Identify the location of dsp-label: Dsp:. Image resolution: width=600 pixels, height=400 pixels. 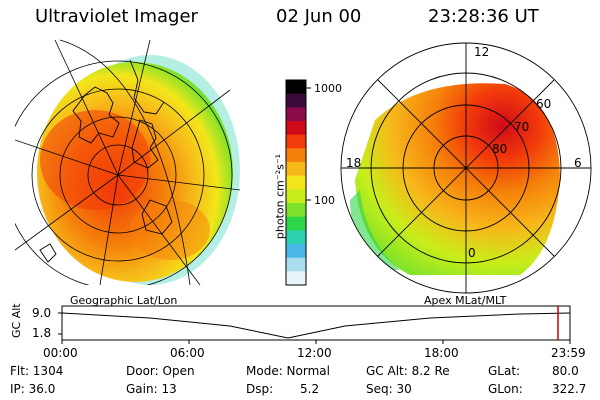
(260, 389).